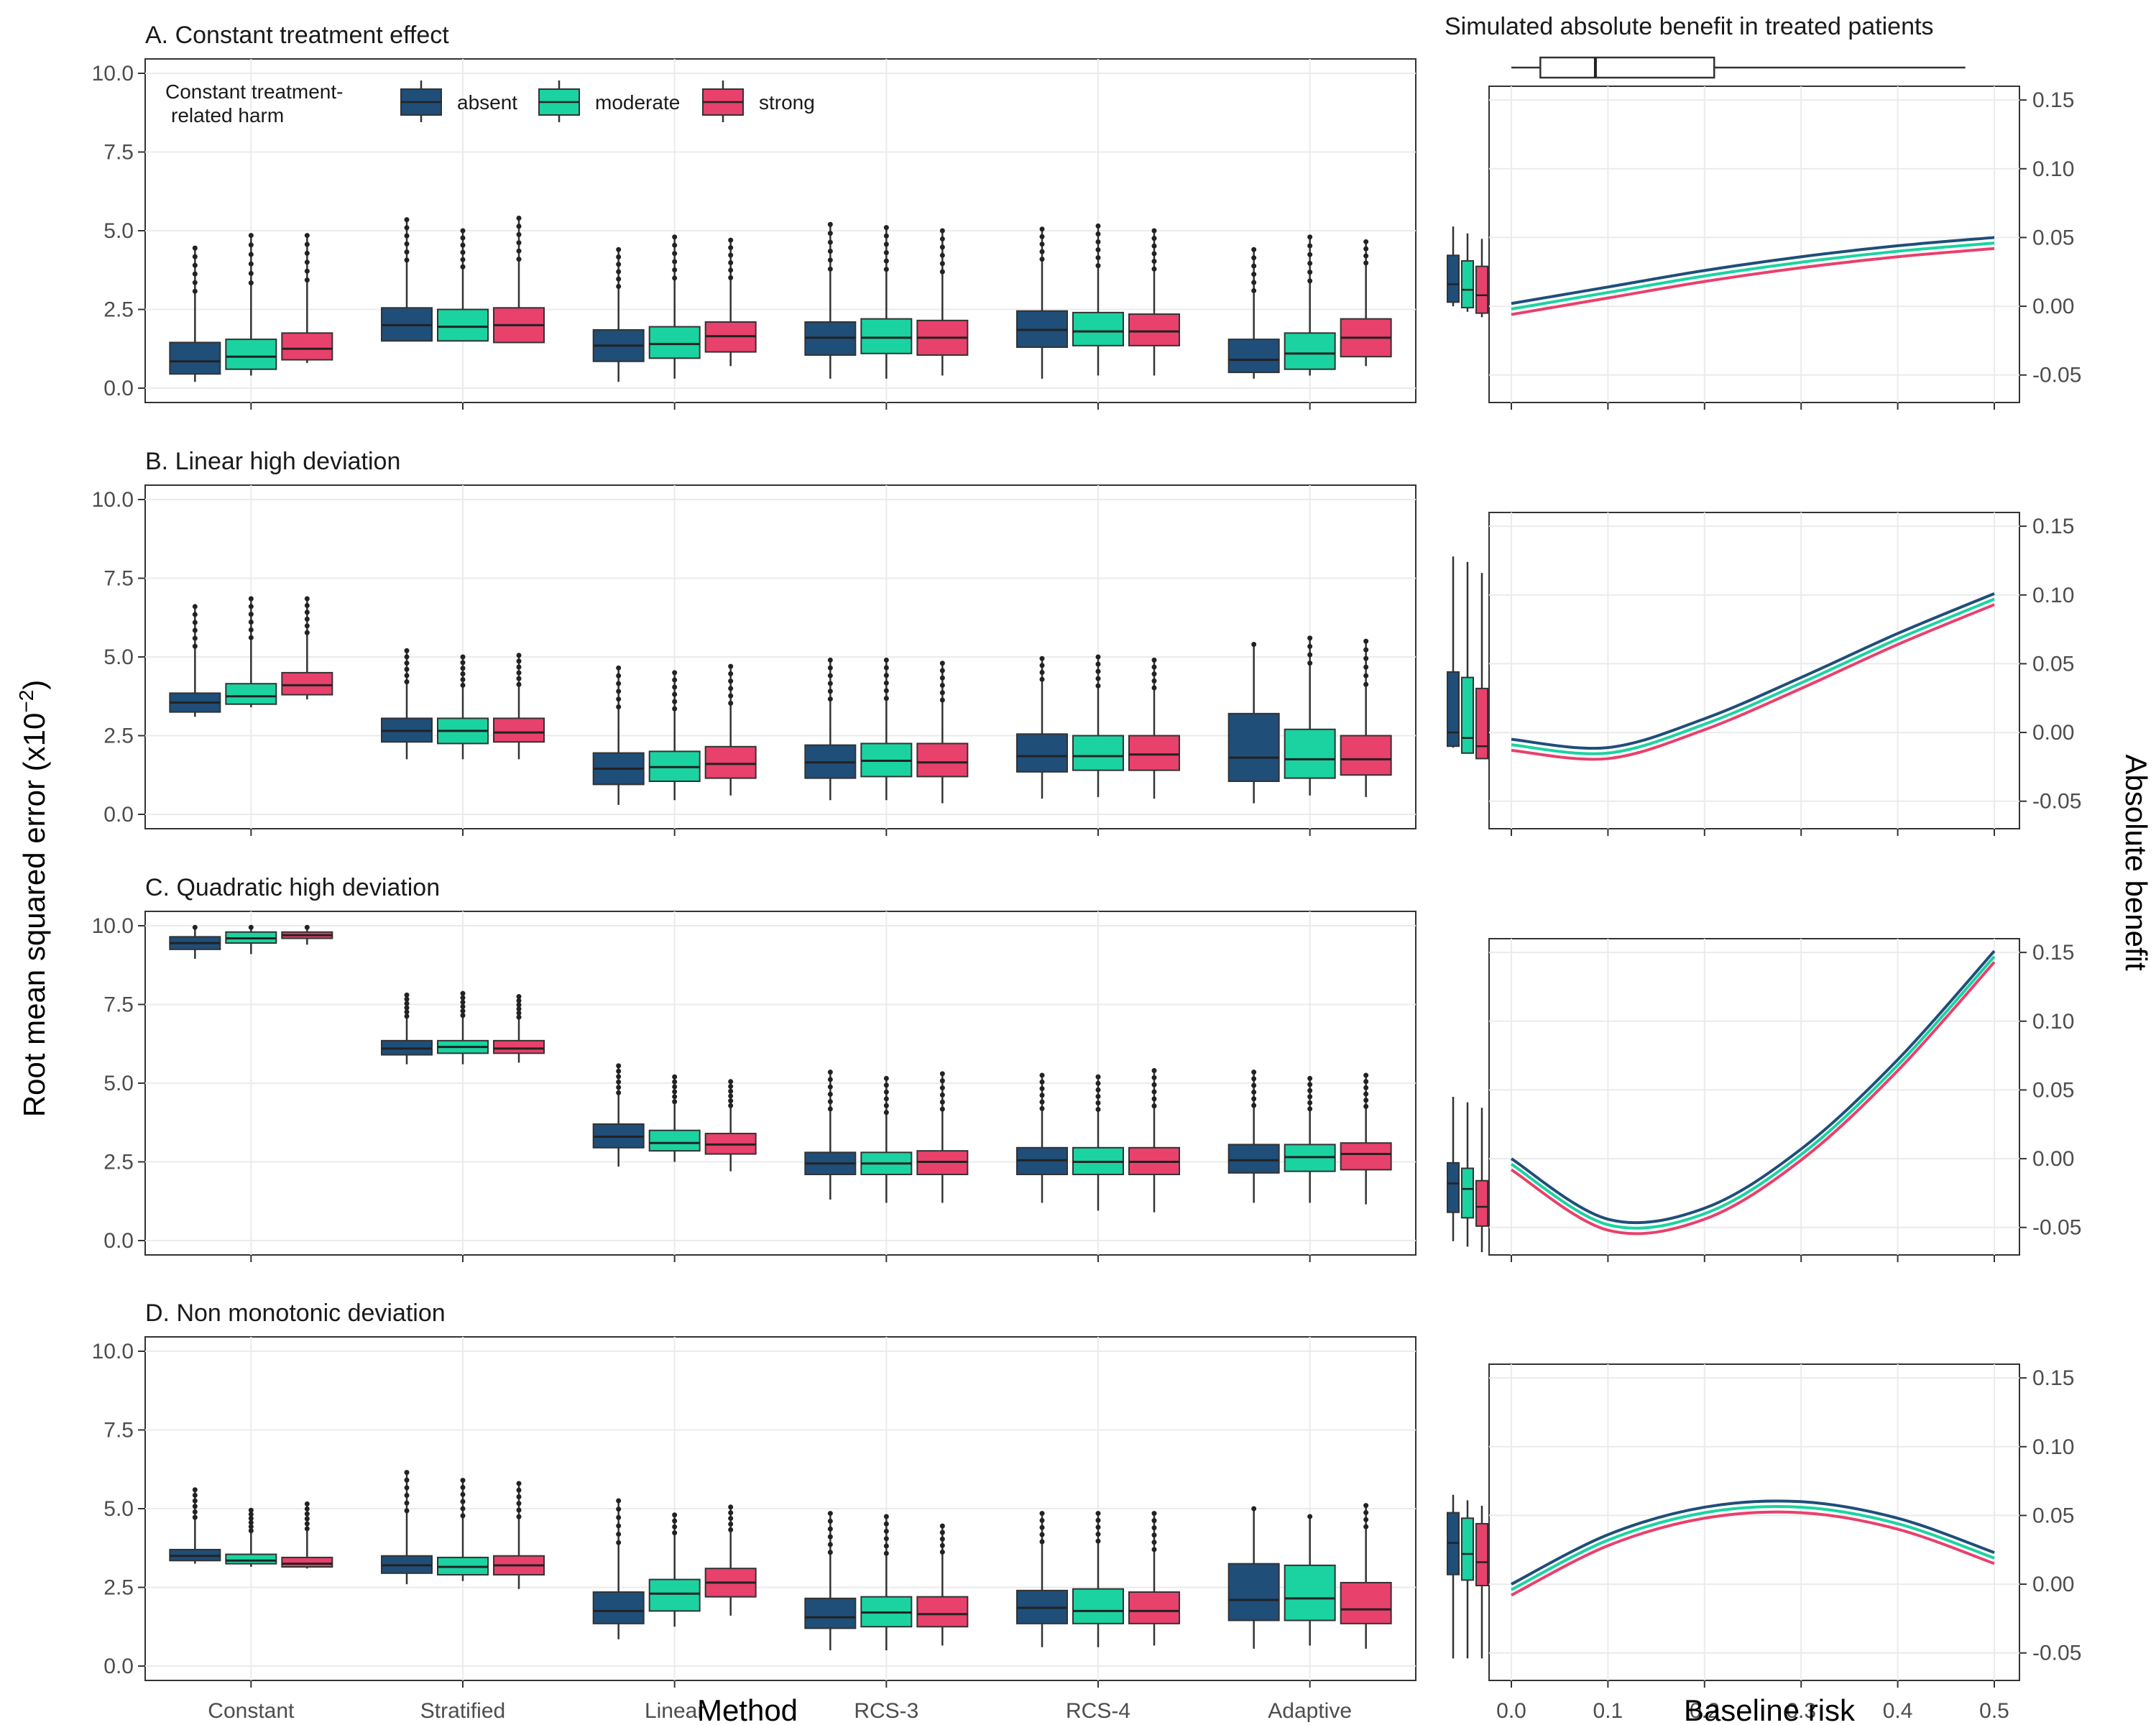  What do you see at coordinates (1627, 67) in the screenshot?
I see `top-box-body` at bounding box center [1627, 67].